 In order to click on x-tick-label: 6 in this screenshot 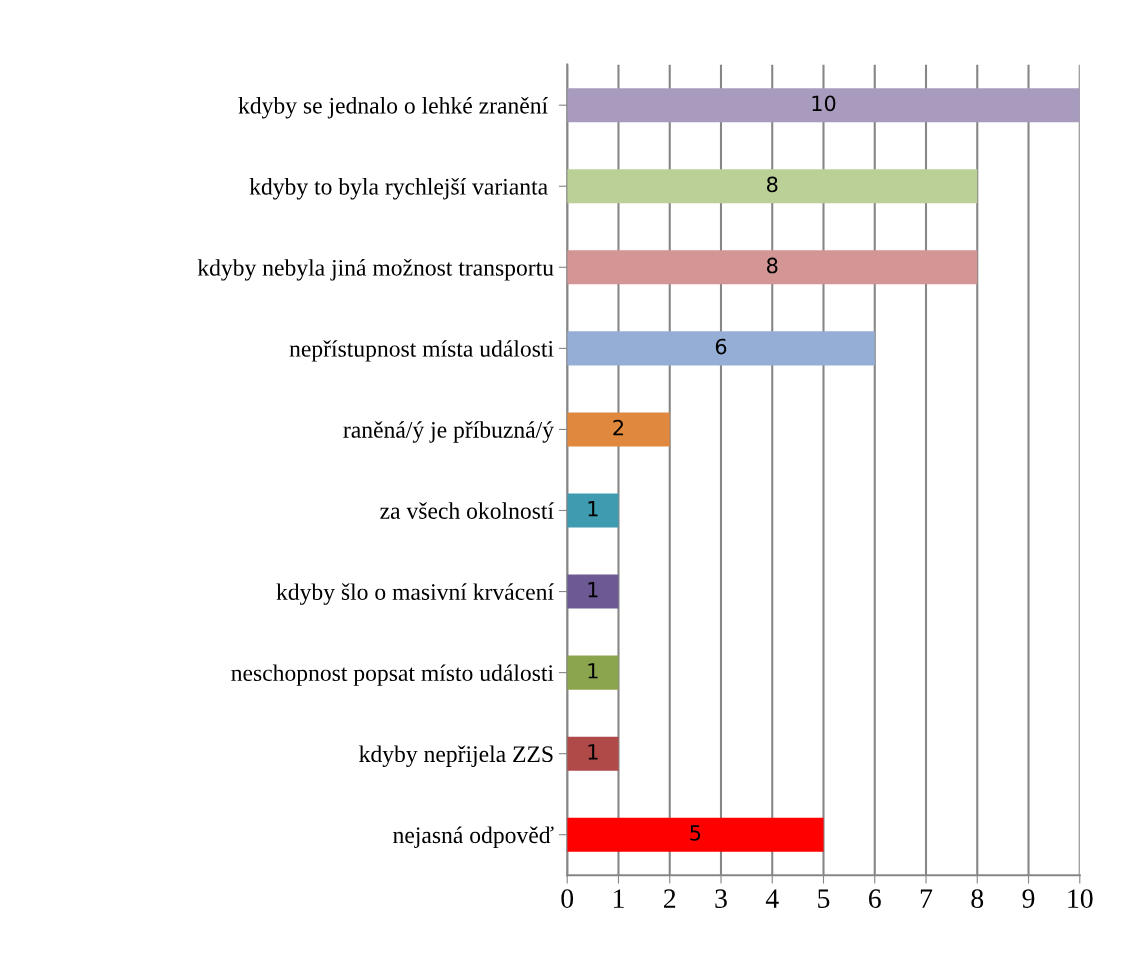, I will do `click(875, 898)`.